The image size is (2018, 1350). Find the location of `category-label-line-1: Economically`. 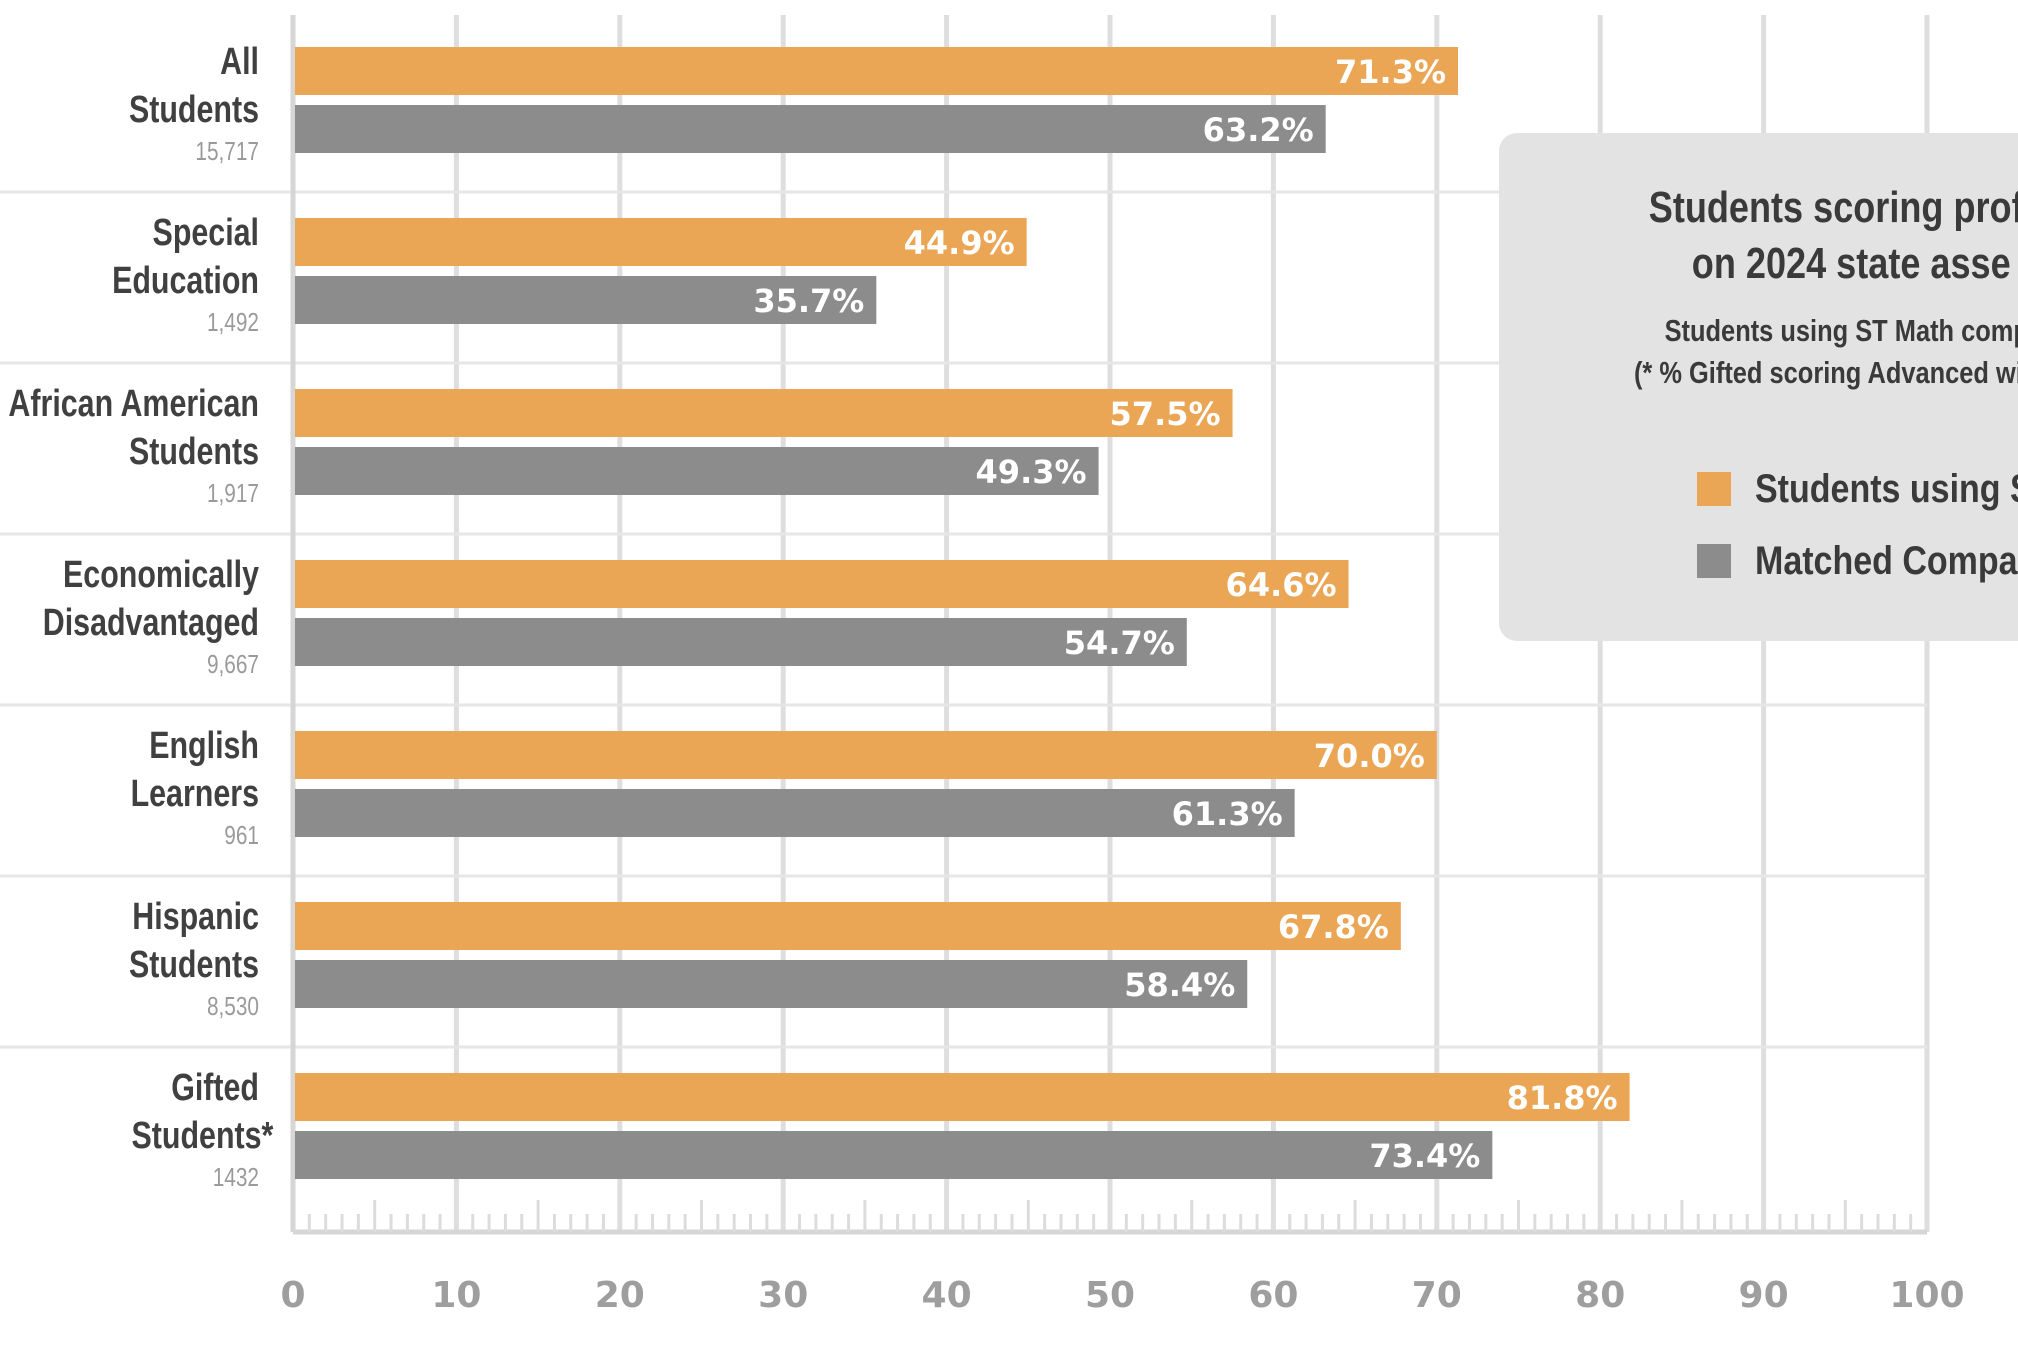

category-label-line-1: Economically is located at coordinates (161, 575).